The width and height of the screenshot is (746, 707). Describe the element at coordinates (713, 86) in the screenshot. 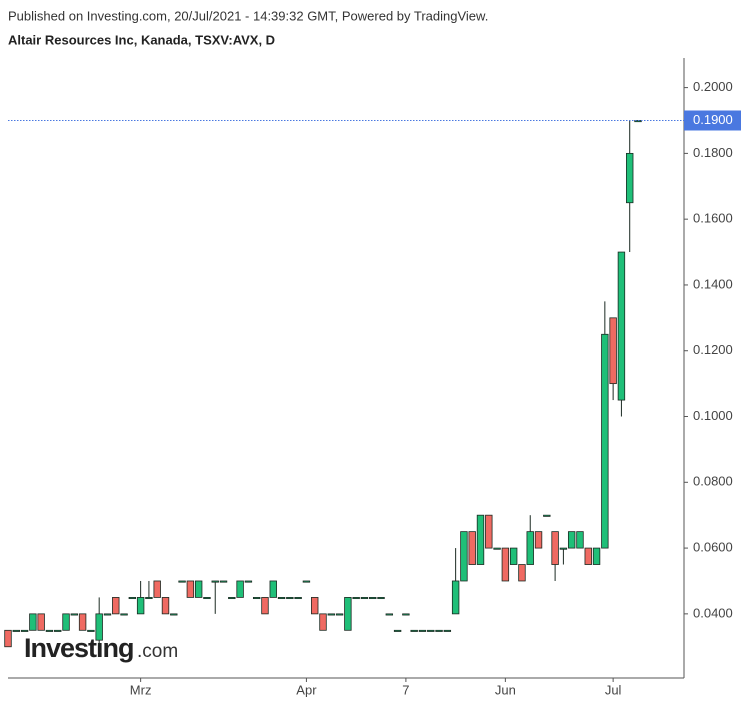

I see `y-tick-label: 0.2000` at that location.